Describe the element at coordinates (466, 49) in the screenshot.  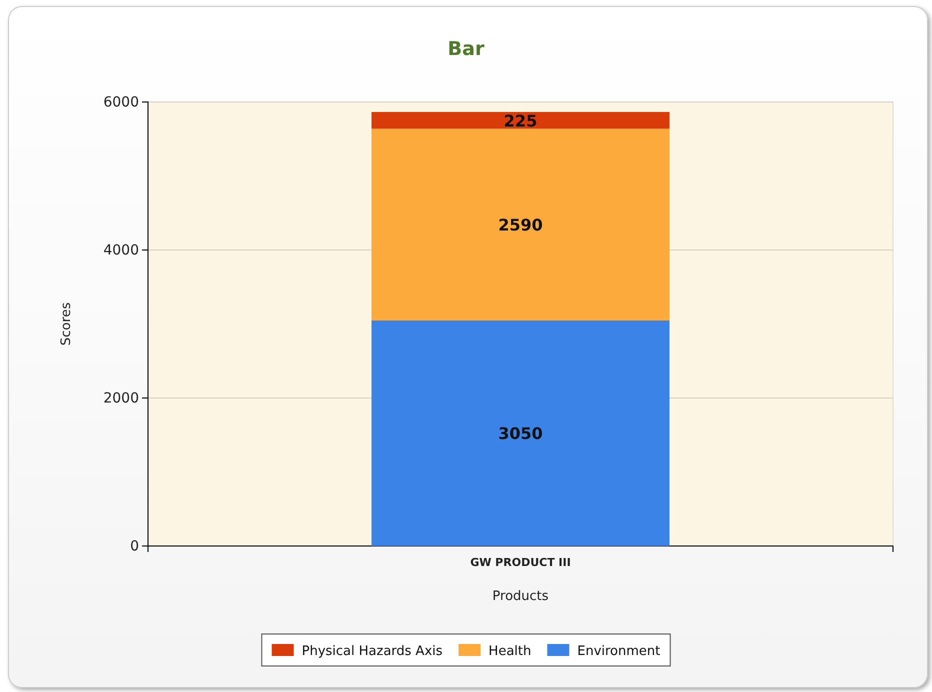
I see `chart-title: Bar` at that location.